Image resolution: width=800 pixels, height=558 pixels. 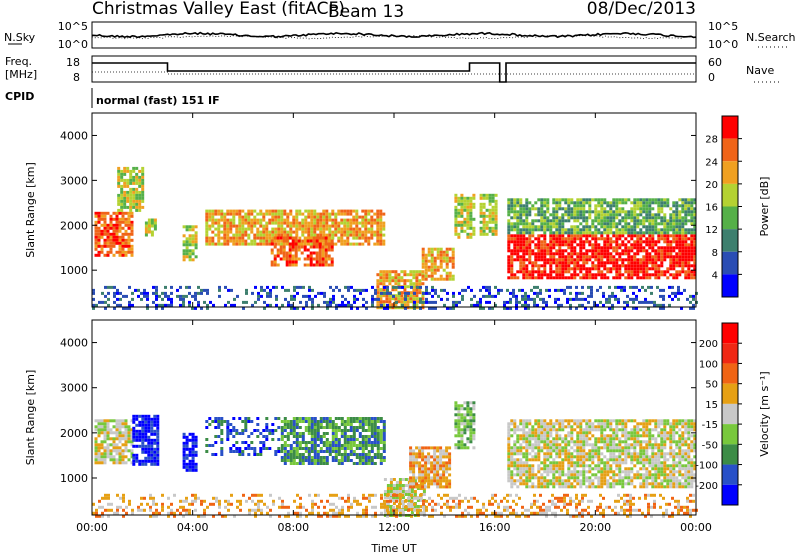 I want to click on power-colorbar-tick-label: 8, so click(x=715, y=253).